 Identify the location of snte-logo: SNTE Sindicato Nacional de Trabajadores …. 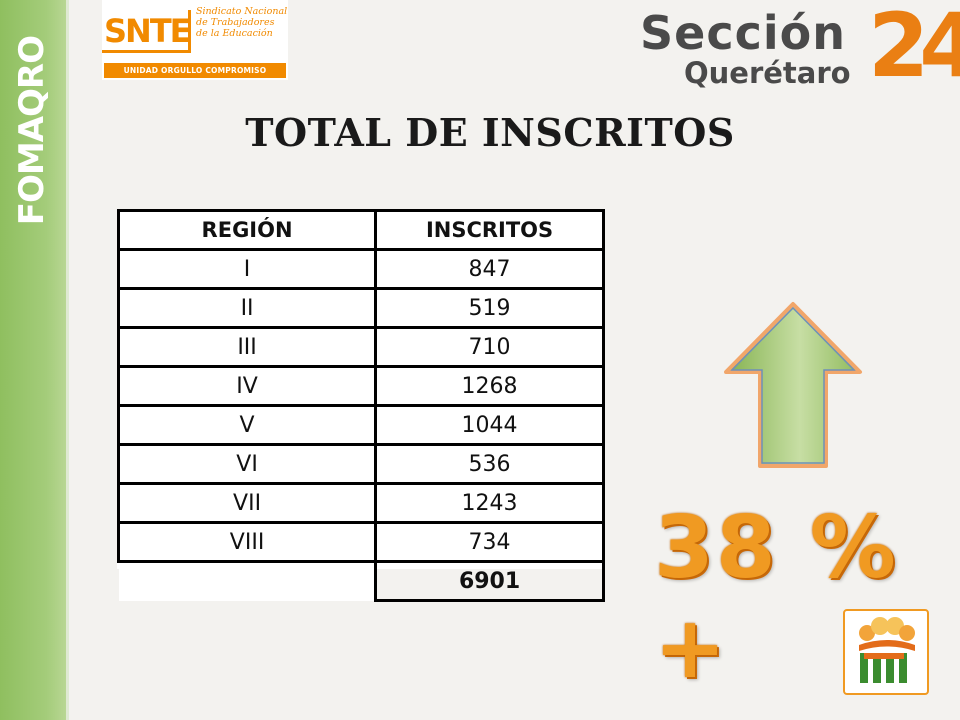
(195, 40).